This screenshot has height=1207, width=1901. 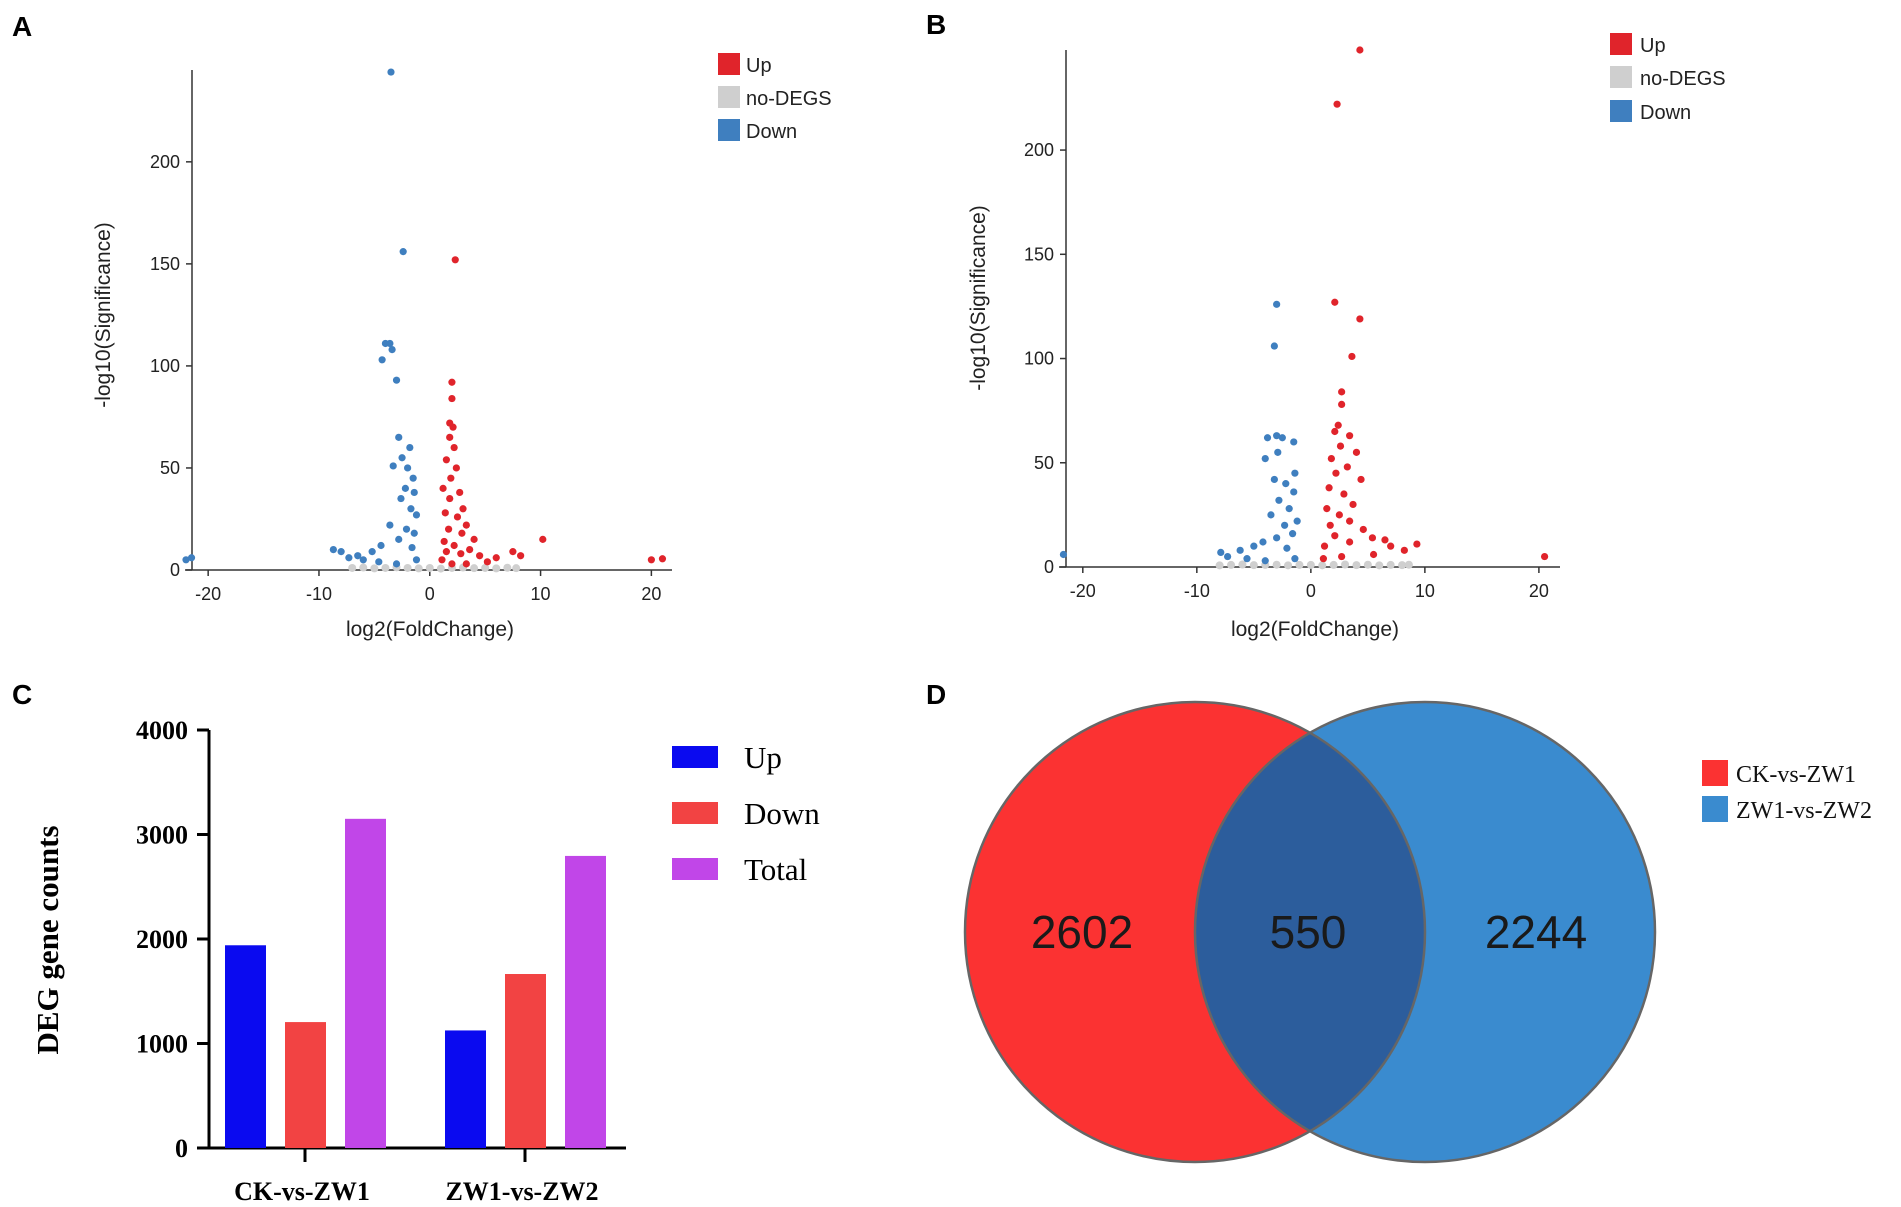 What do you see at coordinates (430, 629) in the screenshot?
I see `volcano-a-x-label: log2(FoldChange)` at bounding box center [430, 629].